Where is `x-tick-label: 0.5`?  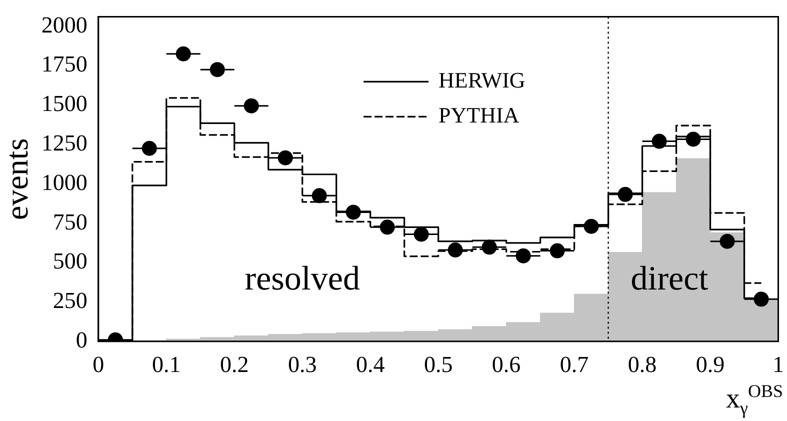
x-tick-label: 0.5 is located at coordinates (438, 365).